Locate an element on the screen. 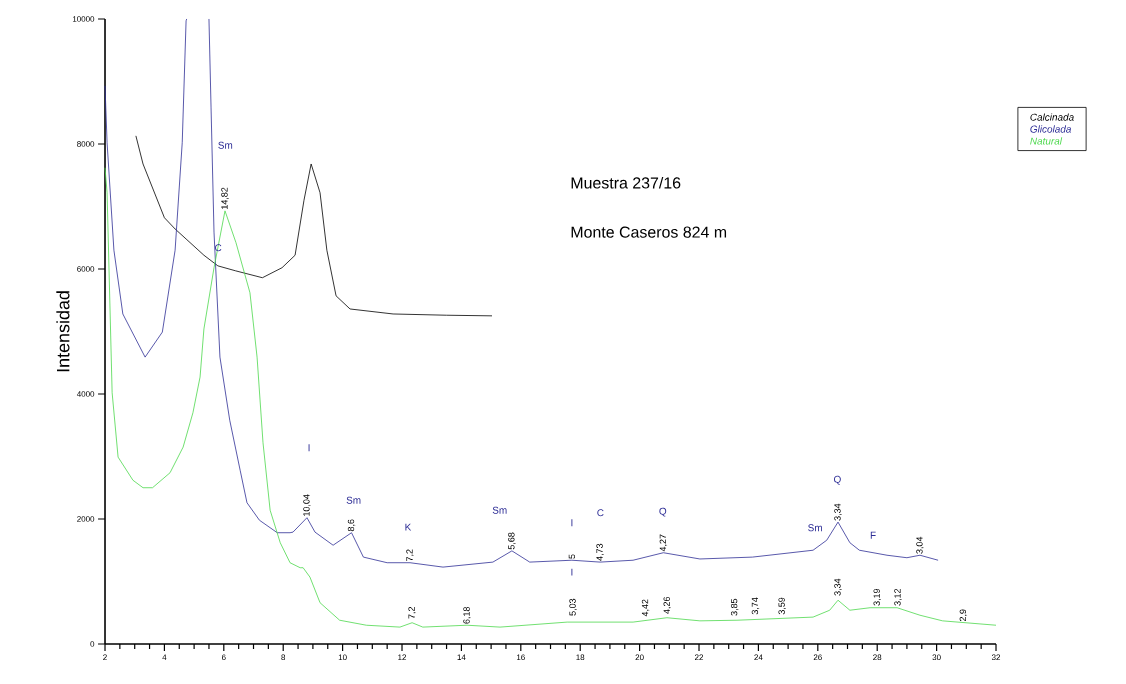  annotation: 8,6 is located at coordinates (351, 525).